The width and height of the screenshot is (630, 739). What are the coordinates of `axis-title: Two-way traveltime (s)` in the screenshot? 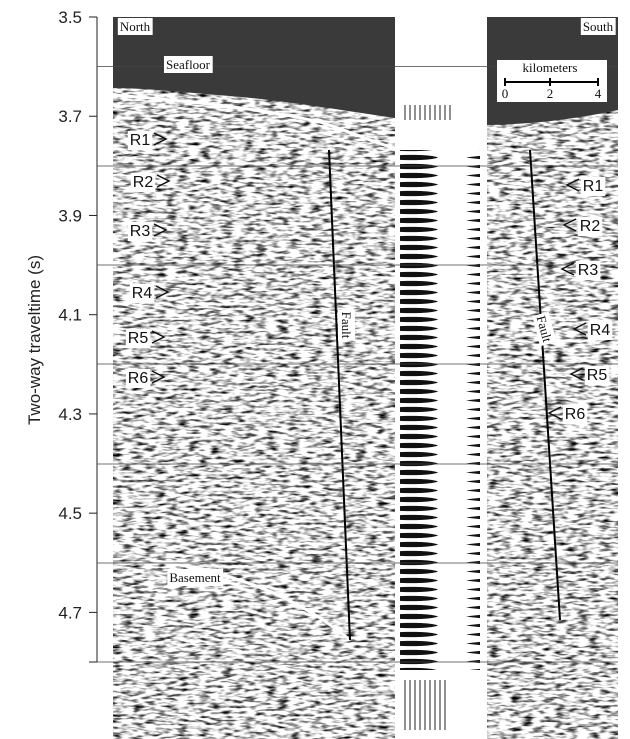 It's located at (34, 340).